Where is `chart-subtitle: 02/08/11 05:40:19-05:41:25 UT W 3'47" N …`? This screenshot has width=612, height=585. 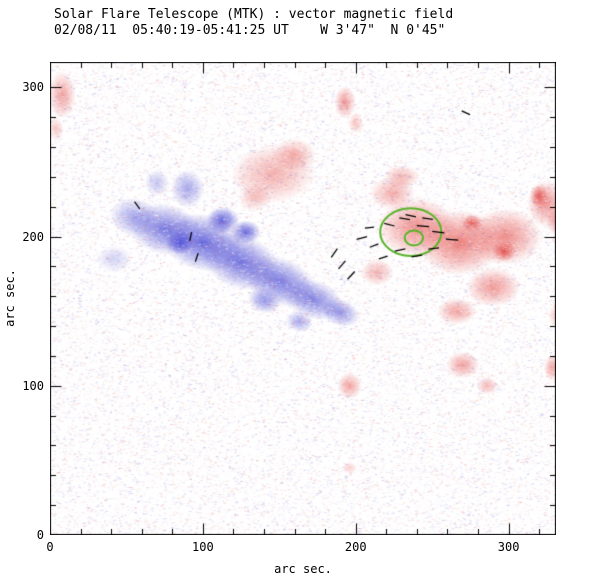
chart-subtitle: 02/08/11 05:40:19-05:41:25 UT W 3'47" N … is located at coordinates (250, 30).